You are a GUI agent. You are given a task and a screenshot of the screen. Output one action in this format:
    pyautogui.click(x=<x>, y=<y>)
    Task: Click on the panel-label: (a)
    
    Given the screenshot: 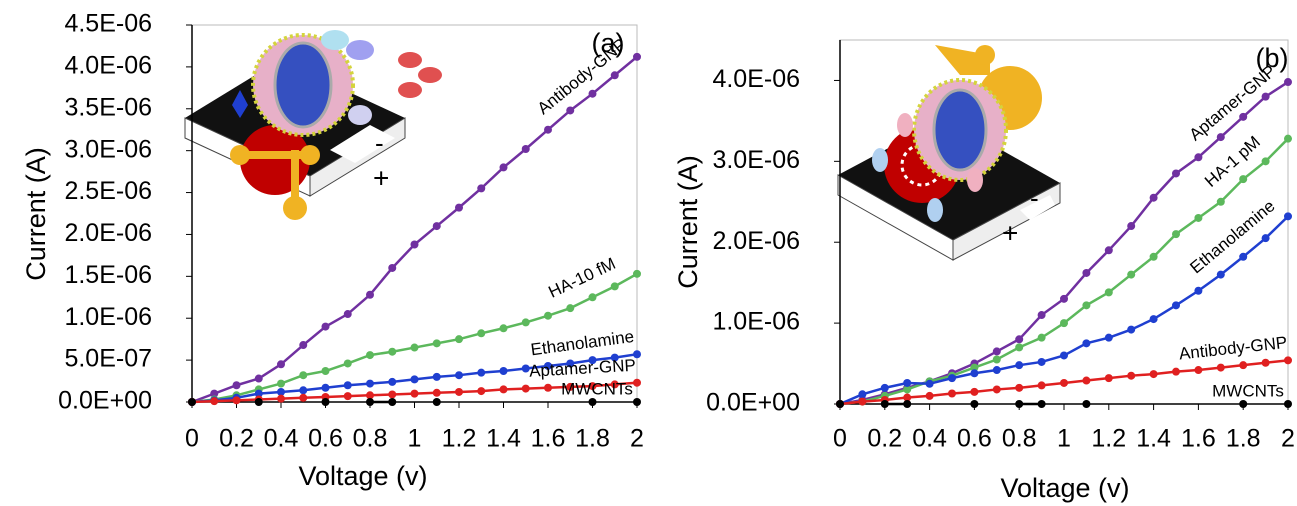 What is the action you would take?
    pyautogui.click(x=608, y=43)
    